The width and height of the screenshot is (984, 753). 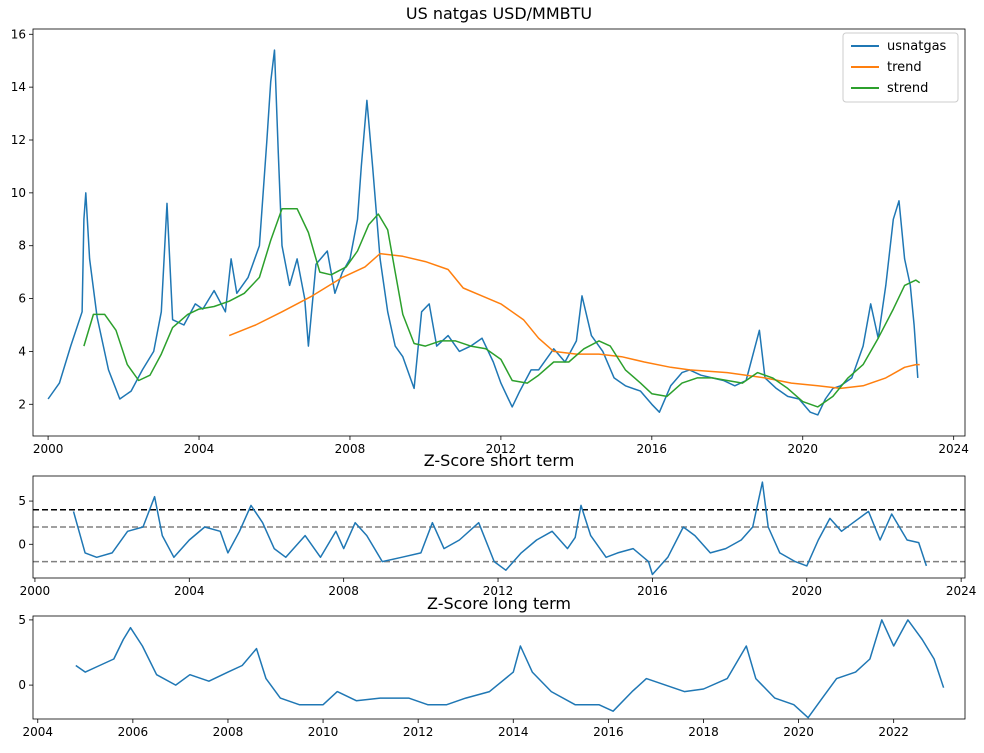 What do you see at coordinates (574, 321) in the screenshot?
I see `series-line-trend` at bounding box center [574, 321].